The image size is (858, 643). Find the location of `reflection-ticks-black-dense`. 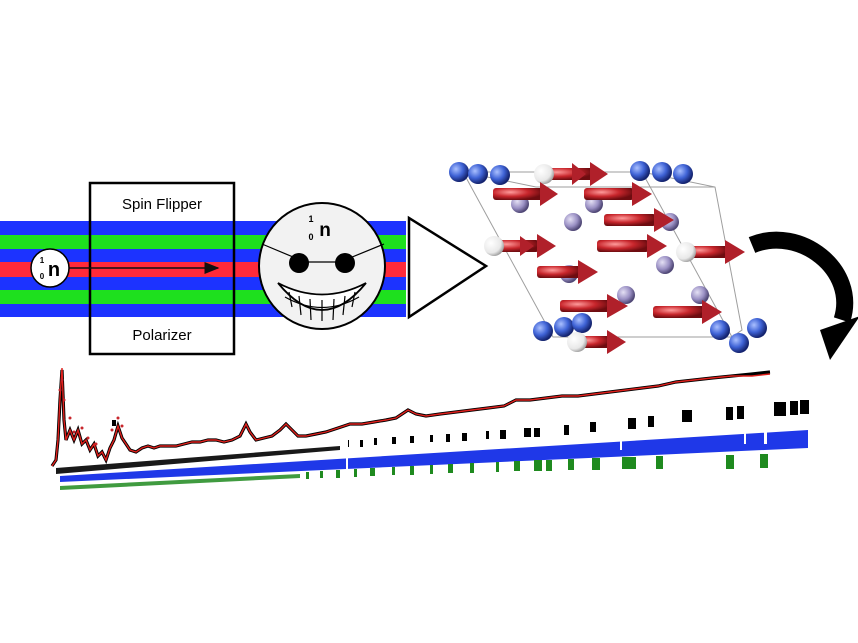

reflection-ticks-black-dense is located at coordinates (198, 460).